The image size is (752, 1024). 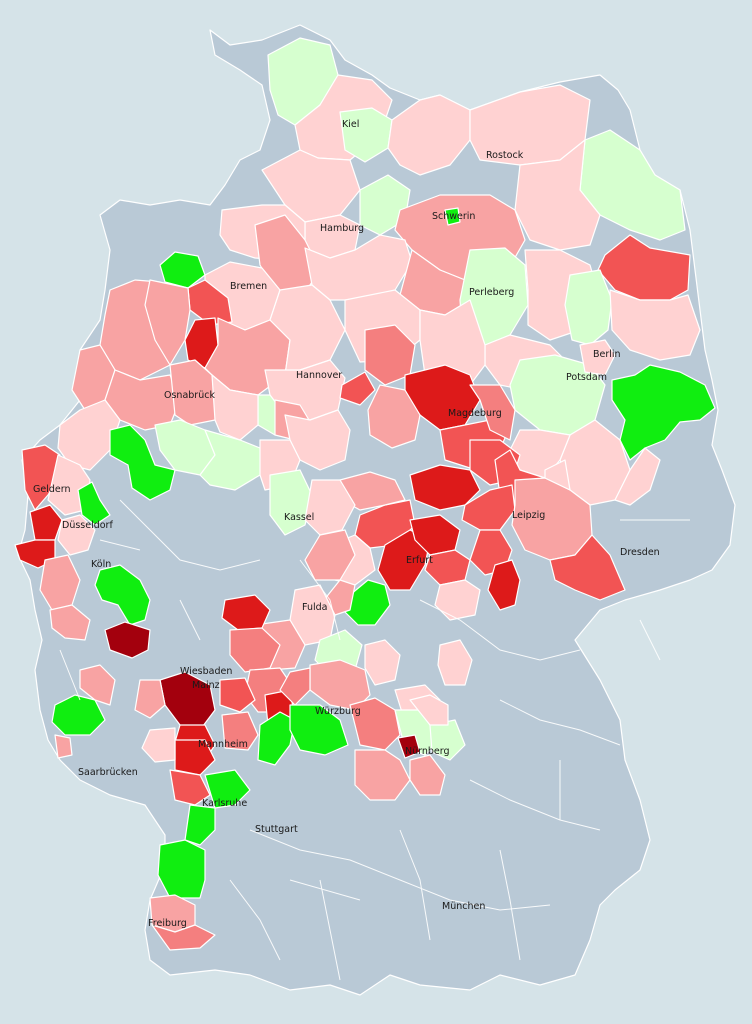 I want to click on city-nuernberg: Nürnberg, so click(x=427, y=751).